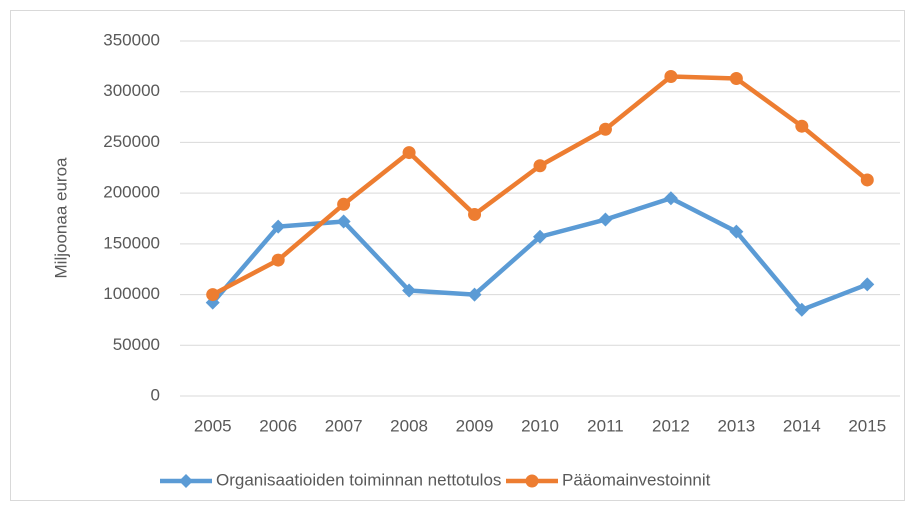 The image size is (915, 506). What do you see at coordinates (671, 425) in the screenshot?
I see `x-tick-label: 2012` at bounding box center [671, 425].